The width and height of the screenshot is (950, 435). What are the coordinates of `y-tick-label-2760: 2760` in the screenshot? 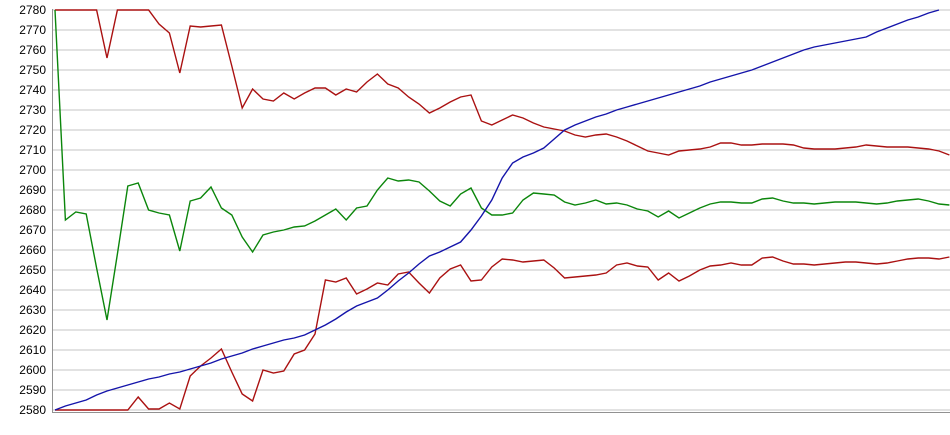 It's located at (32, 50).